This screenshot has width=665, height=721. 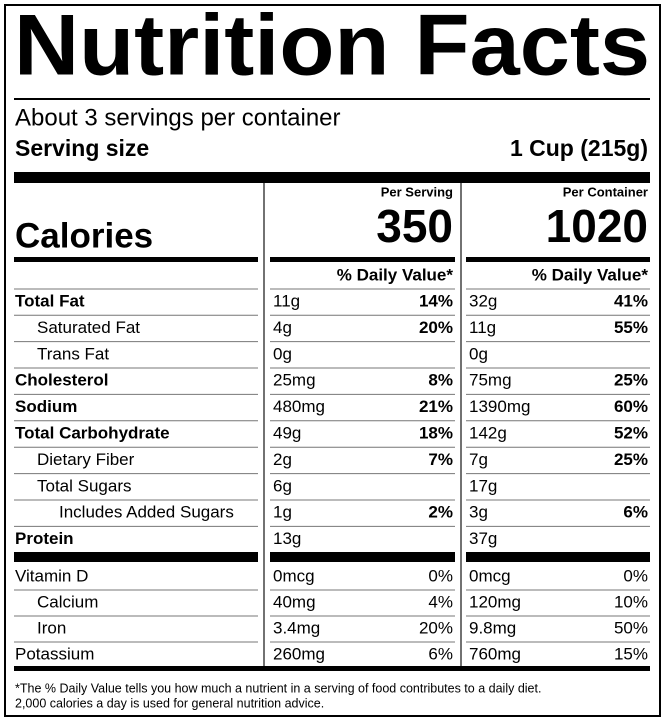 I want to click on per-serving-header: Per Serving, so click(x=417, y=191).